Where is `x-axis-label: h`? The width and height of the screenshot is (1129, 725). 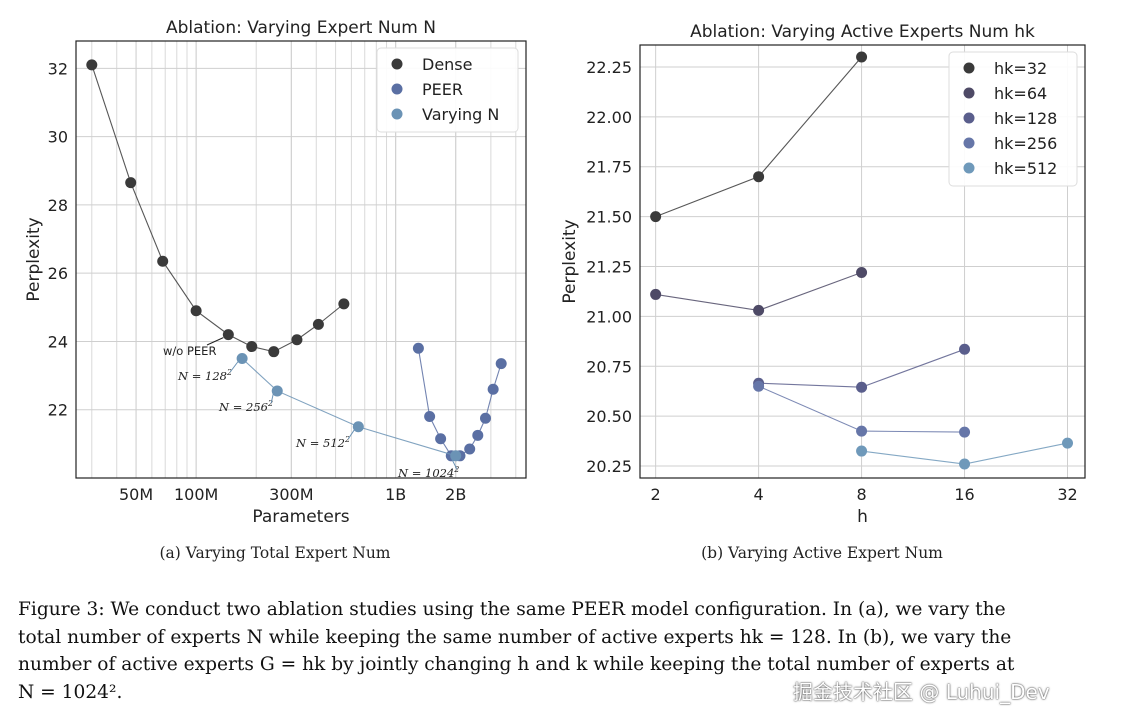 x-axis-label: h is located at coordinates (862, 517).